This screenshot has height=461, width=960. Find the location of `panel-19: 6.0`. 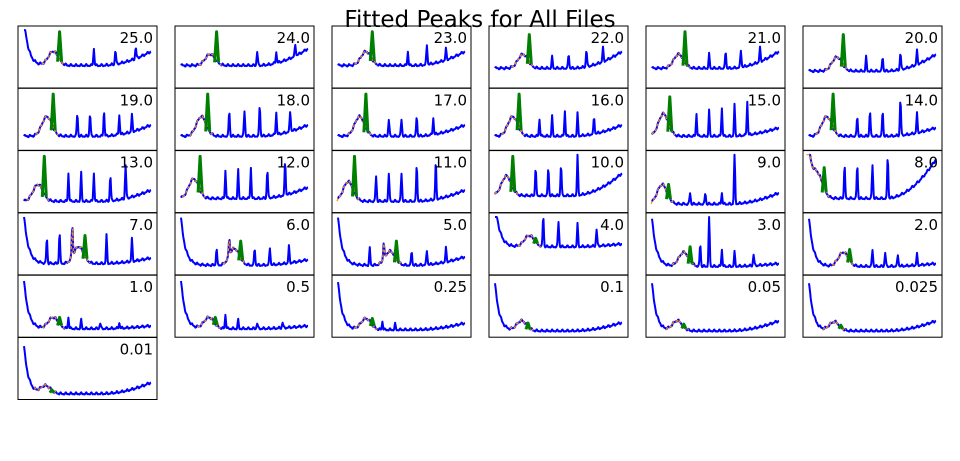

panel-19: 6.0 is located at coordinates (244, 244).